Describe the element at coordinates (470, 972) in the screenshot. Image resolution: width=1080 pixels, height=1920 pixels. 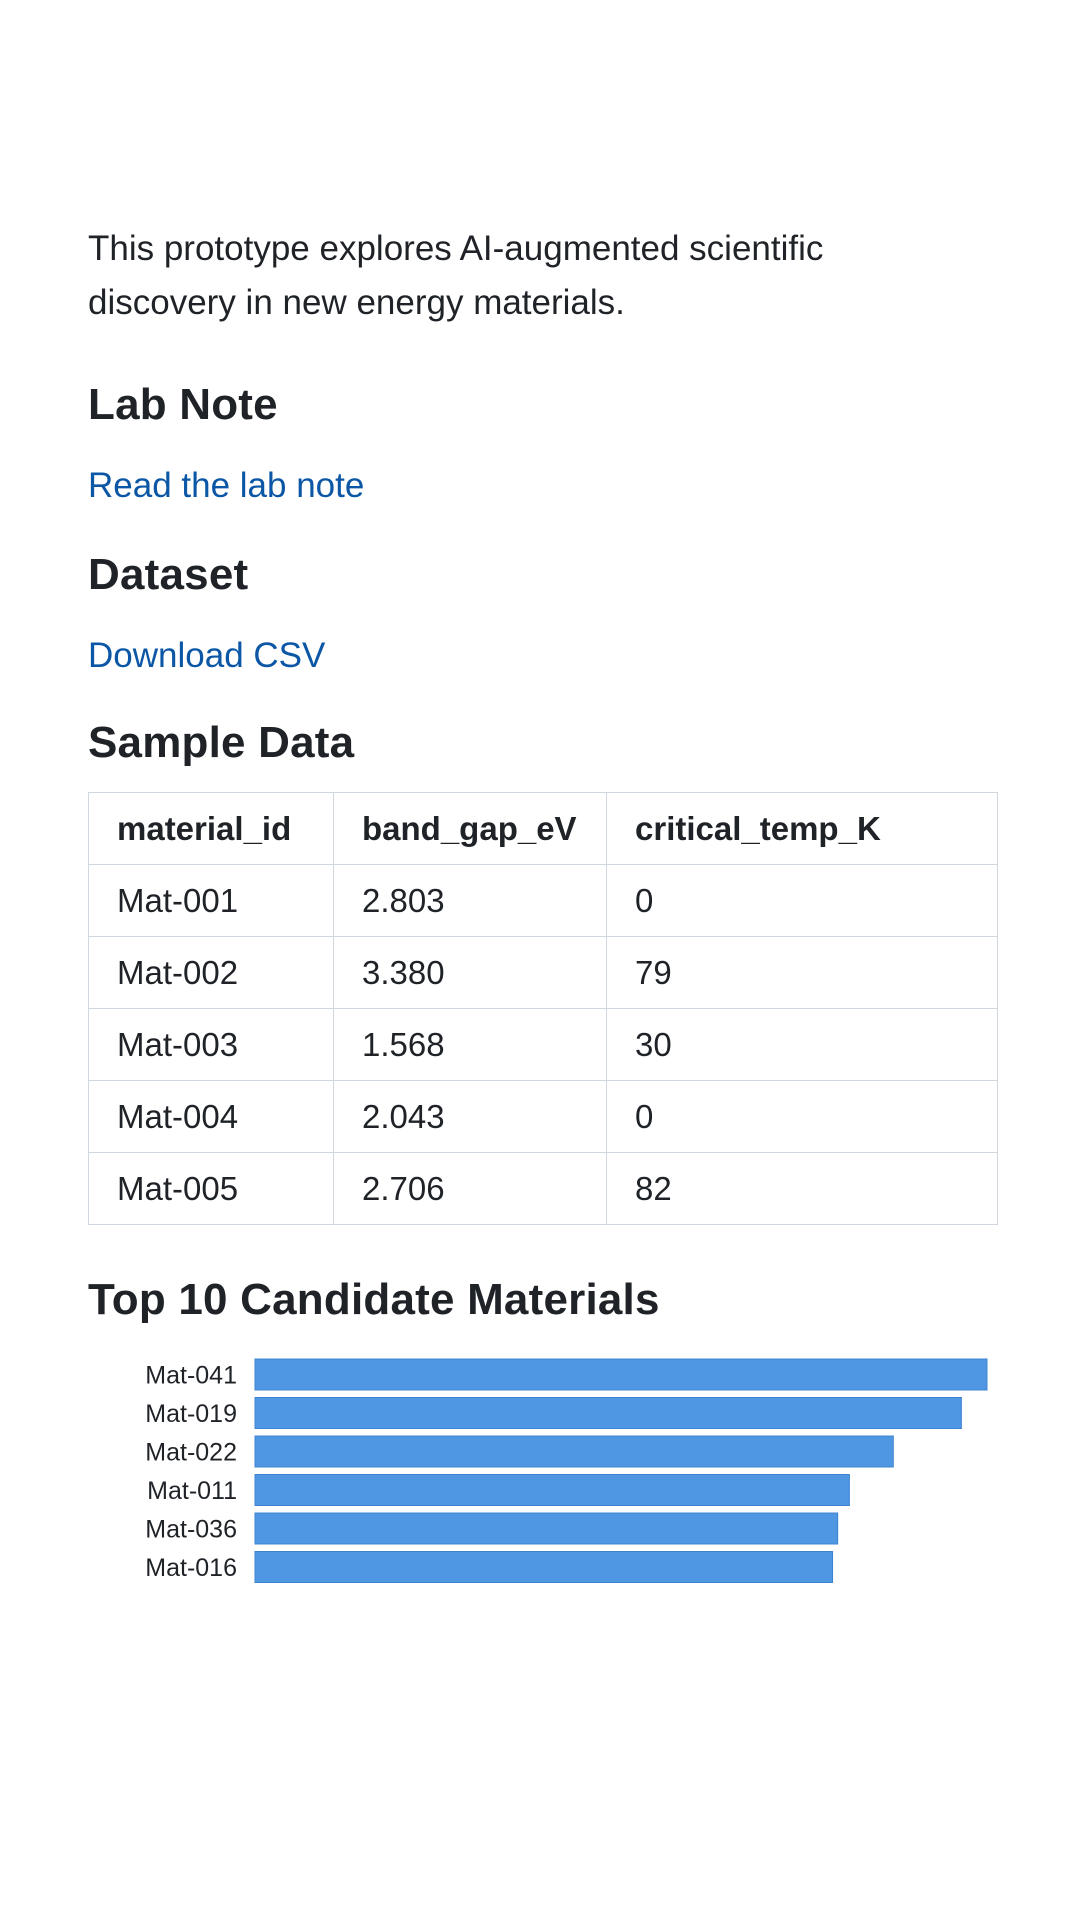
I see `table-cell: 3.380` at that location.